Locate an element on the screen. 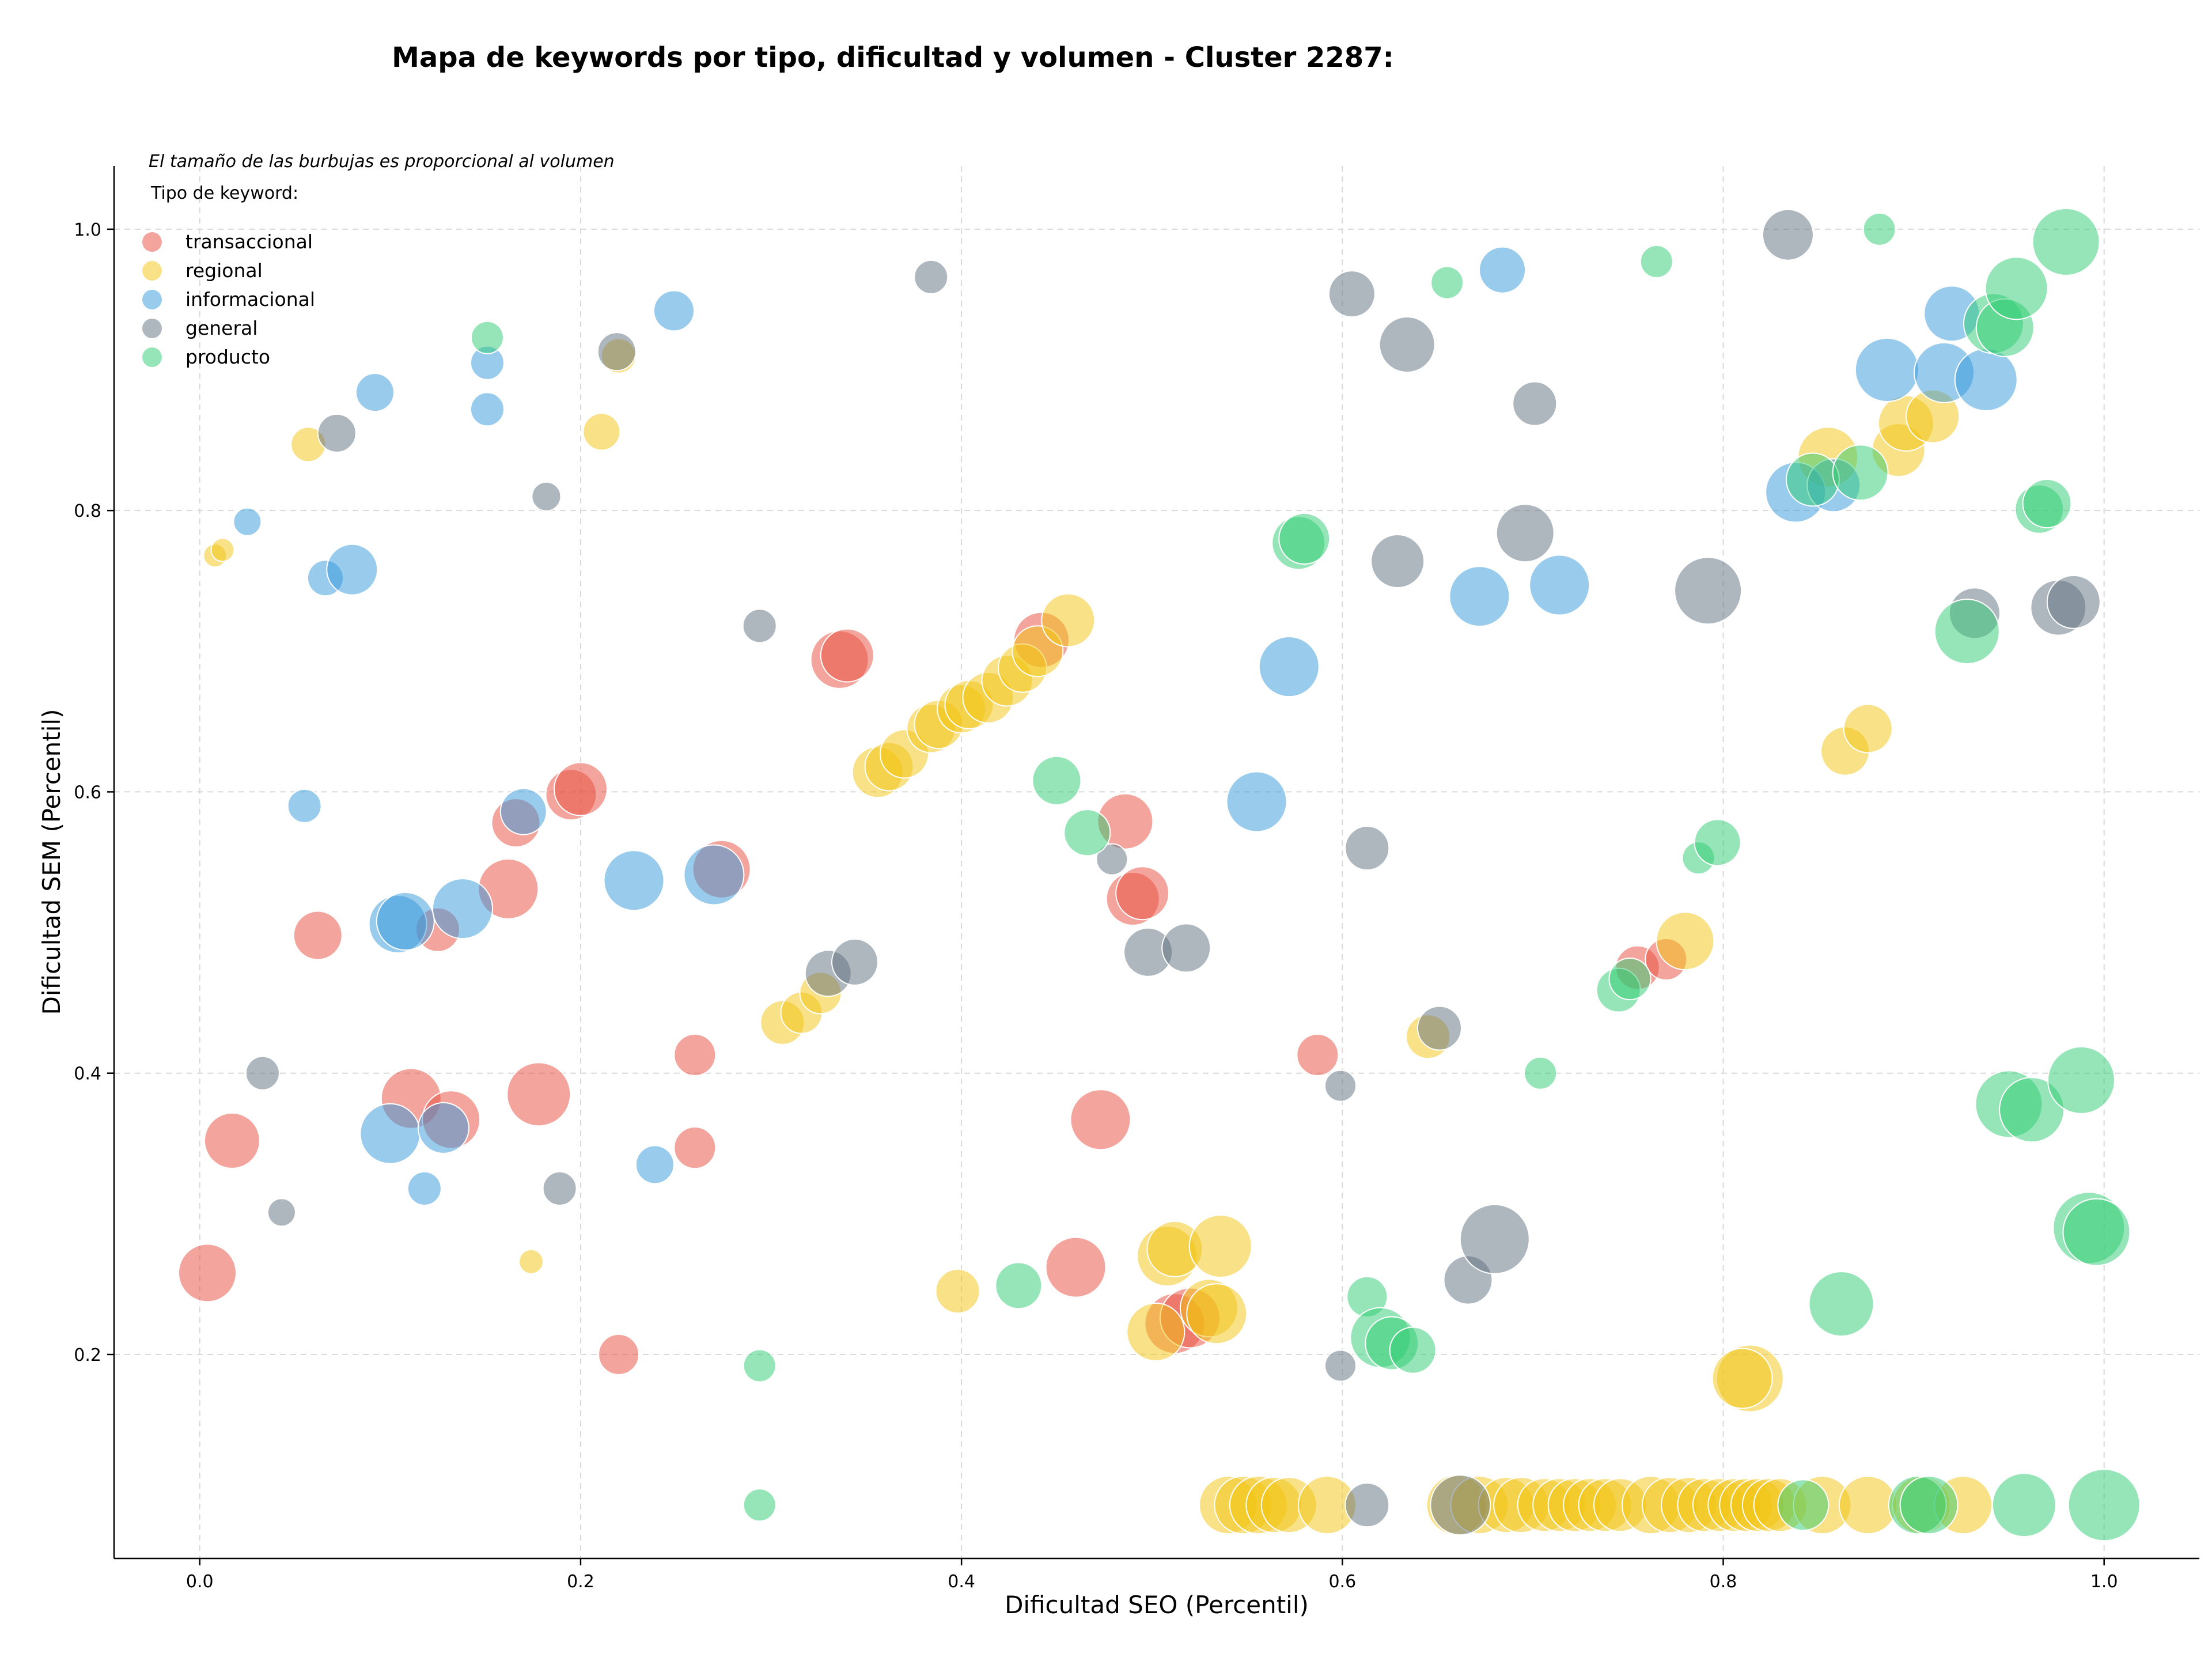 This screenshot has height=1661, width=2212. y-tick-label: 0.2 is located at coordinates (87, 1355).